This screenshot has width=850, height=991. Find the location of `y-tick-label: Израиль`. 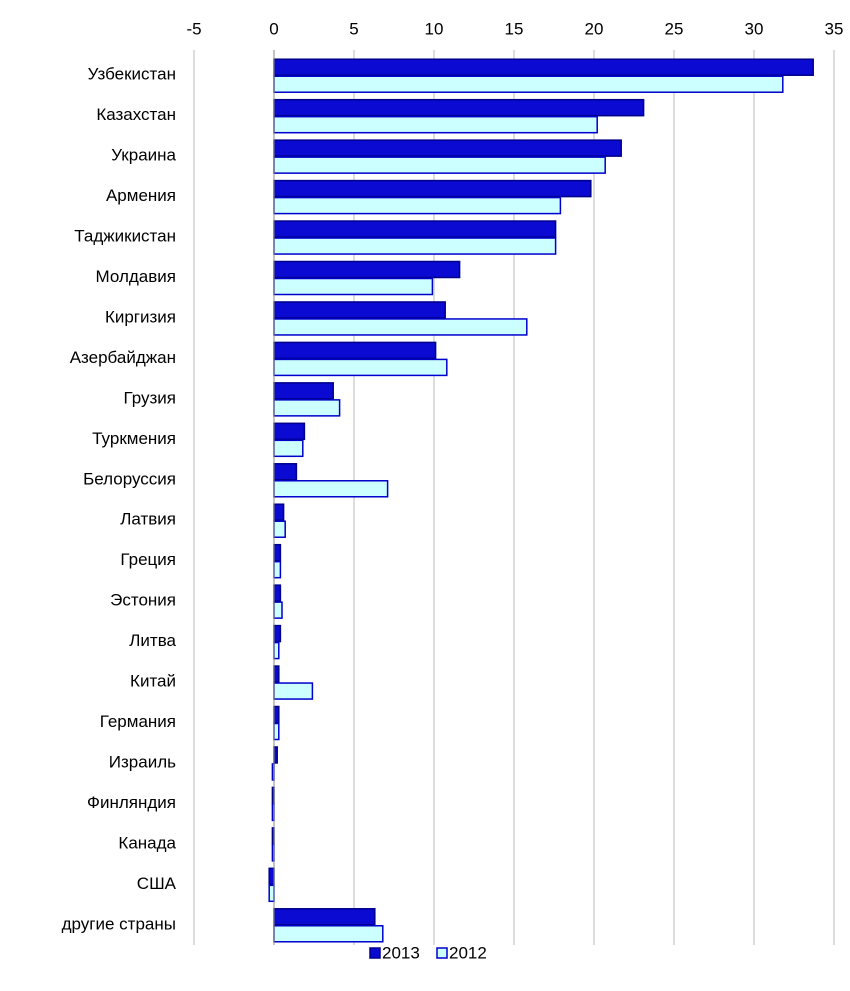

y-tick-label: Израиль is located at coordinates (142, 761).